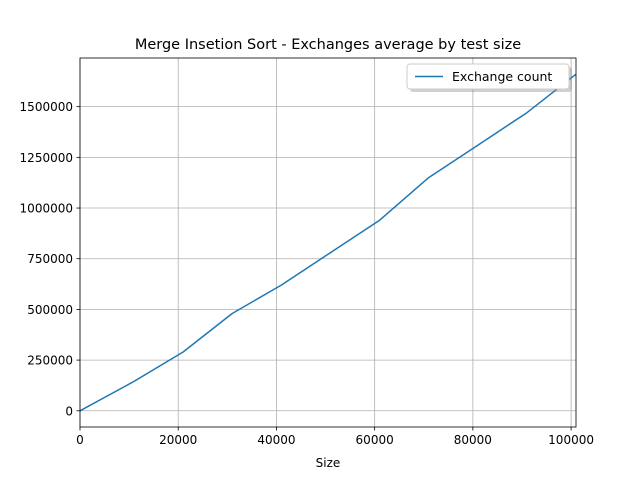 The width and height of the screenshot is (640, 480). What do you see at coordinates (276, 440) in the screenshot?
I see `x-tick-label: 40000` at bounding box center [276, 440].